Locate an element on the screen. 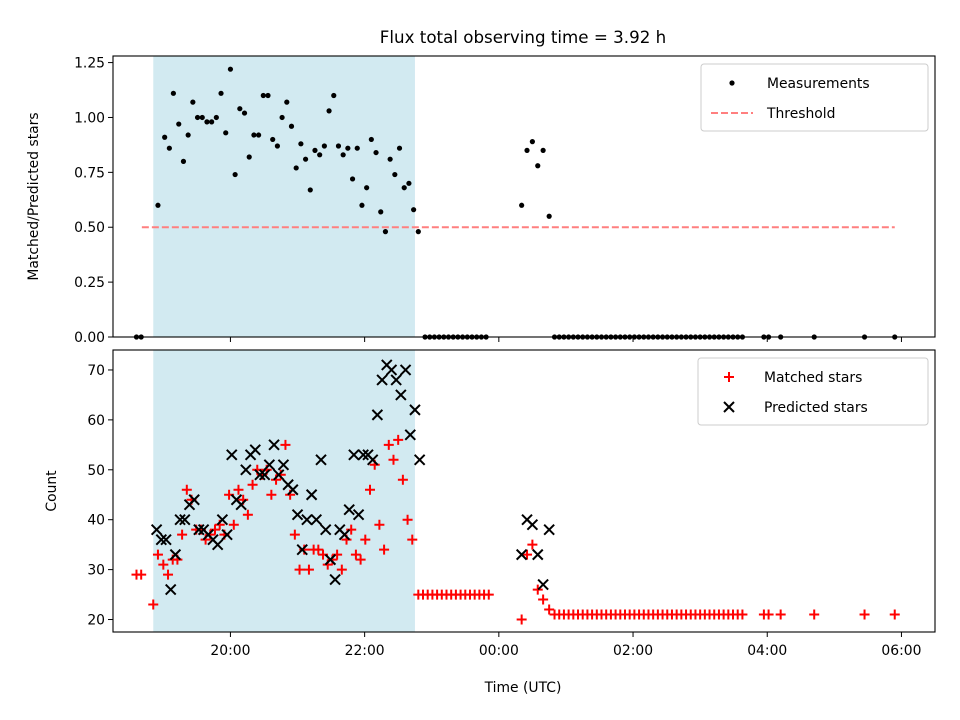  y-tick-label: 50 is located at coordinates (96, 471).